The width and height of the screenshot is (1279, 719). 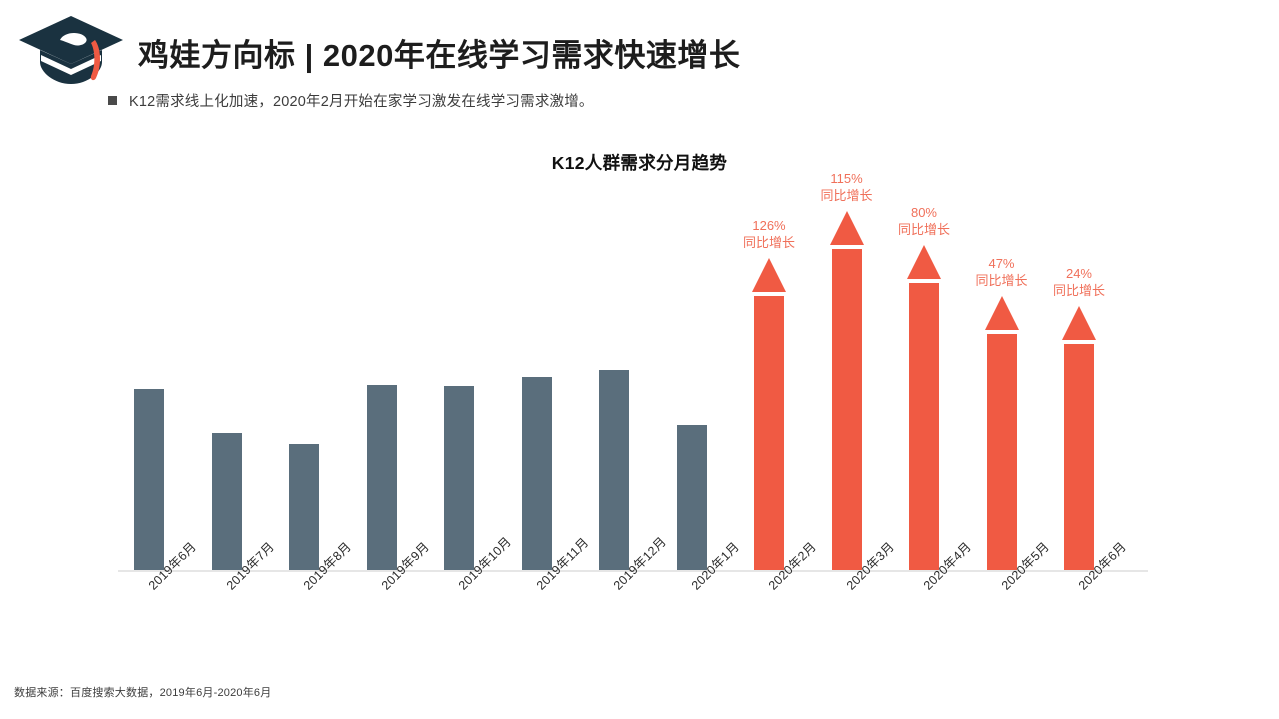 I want to click on growth-annotation: 24% 同比增长, so click(x=1079, y=282).